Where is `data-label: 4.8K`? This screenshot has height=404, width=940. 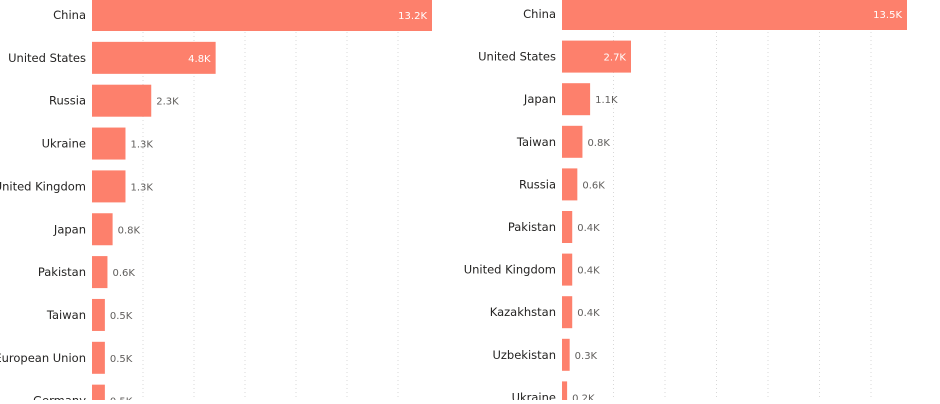 data-label: 4.8K is located at coordinates (199, 59).